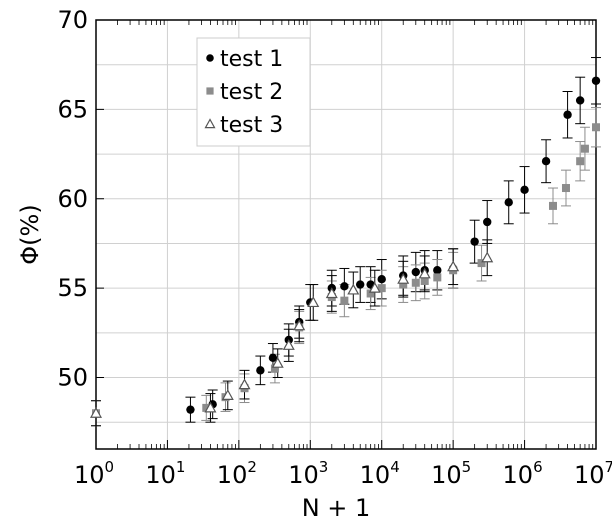 The height and width of the screenshot is (524, 612). What do you see at coordinates (72, 109) in the screenshot?
I see `y-tick-label: 65` at bounding box center [72, 109].